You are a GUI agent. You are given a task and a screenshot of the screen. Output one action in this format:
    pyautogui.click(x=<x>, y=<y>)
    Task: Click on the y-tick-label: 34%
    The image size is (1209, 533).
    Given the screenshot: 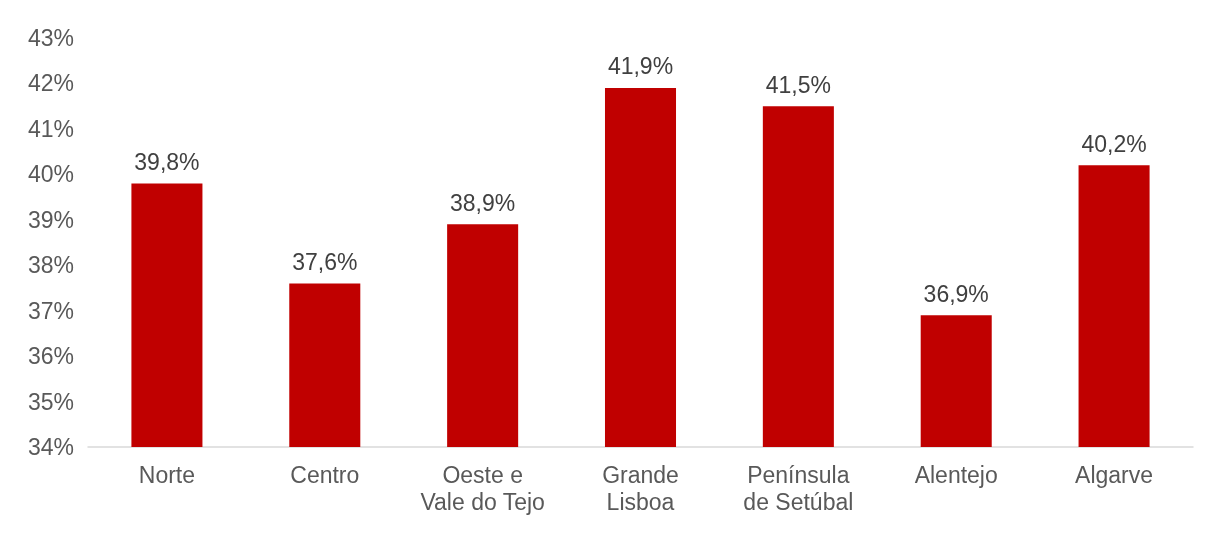 What is the action you would take?
    pyautogui.click(x=50, y=447)
    